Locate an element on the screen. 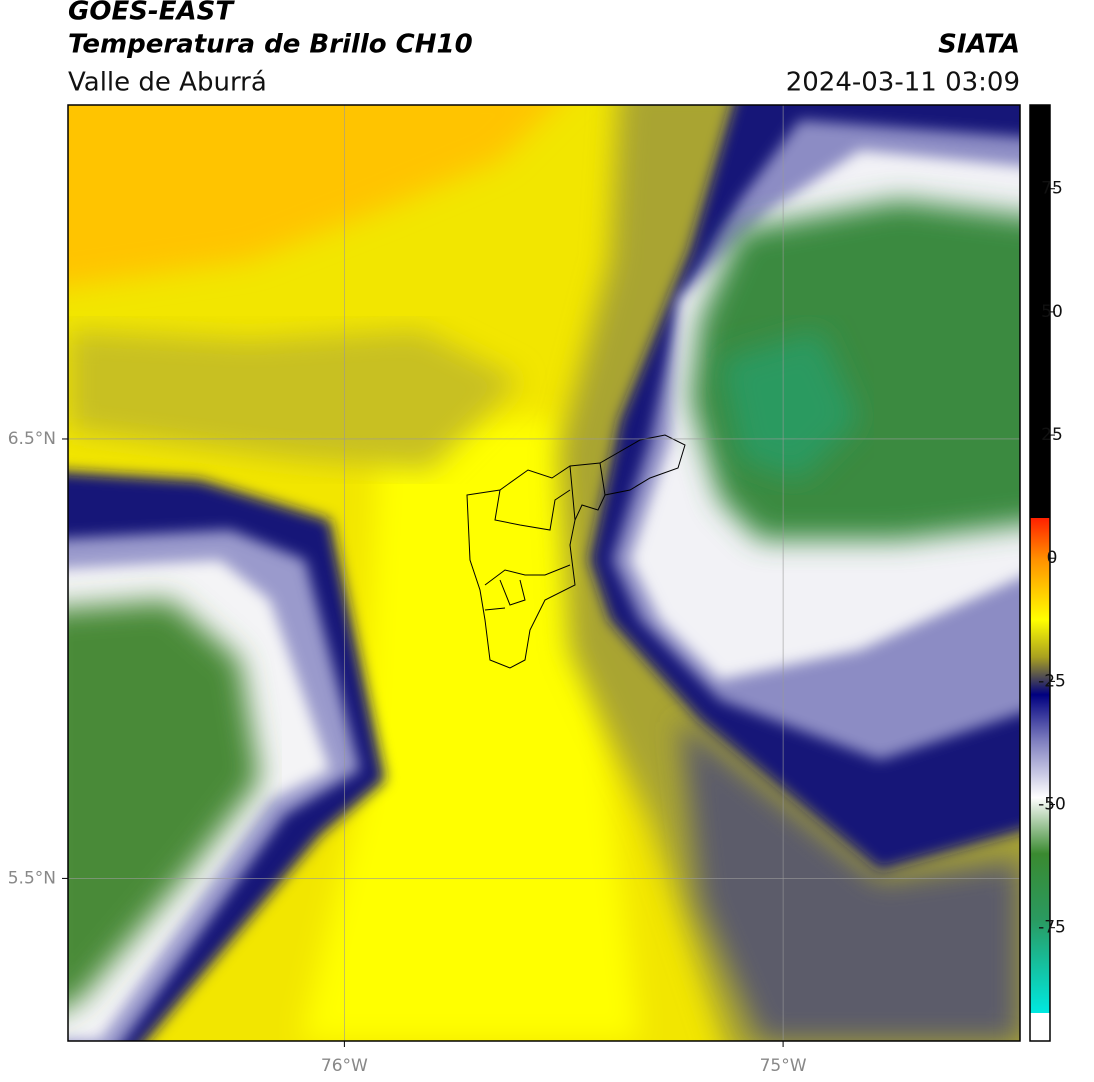 This screenshot has height=1082, width=1094. colorbar-tick-label: -25 is located at coordinates (1052, 681).